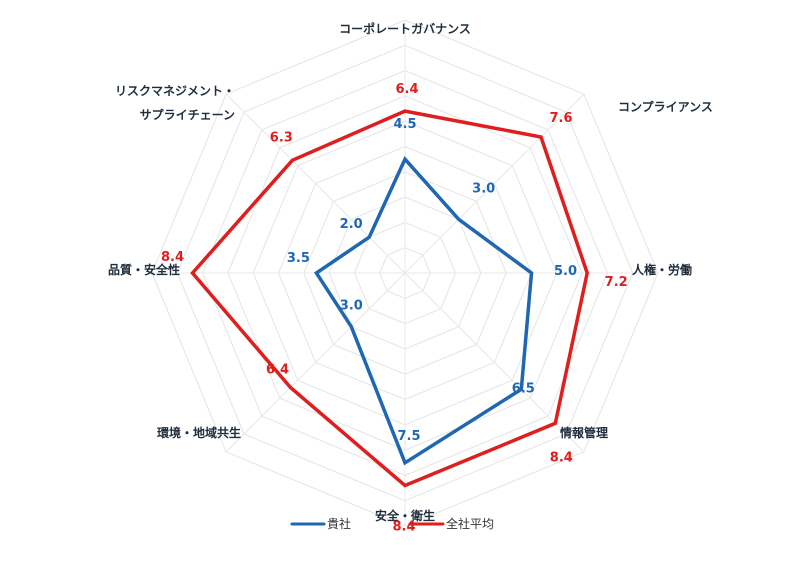 The height and width of the screenshot is (568, 810). I want to click on legend-label-1: 全社平均, so click(470, 523).